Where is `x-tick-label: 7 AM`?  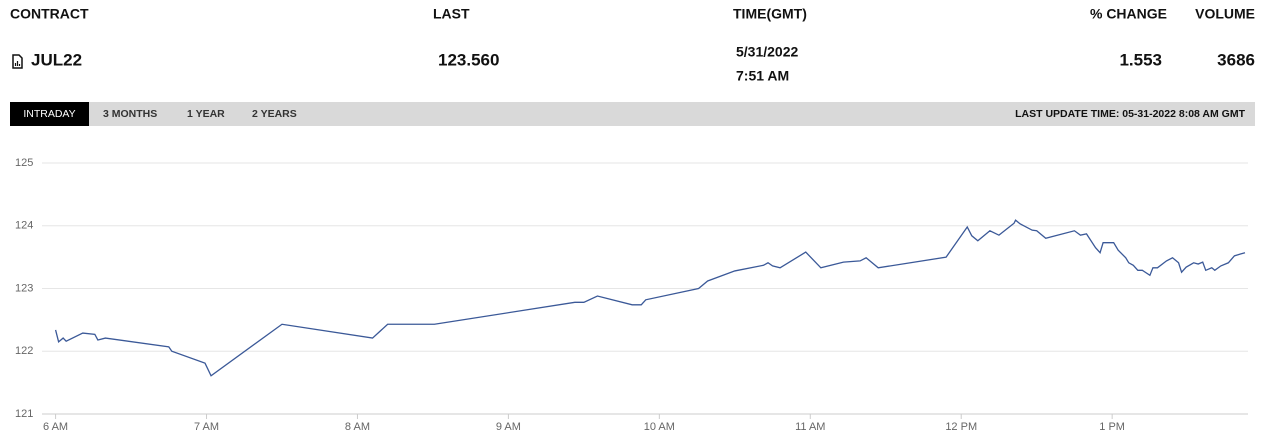 x-tick-label: 7 AM is located at coordinates (206, 427).